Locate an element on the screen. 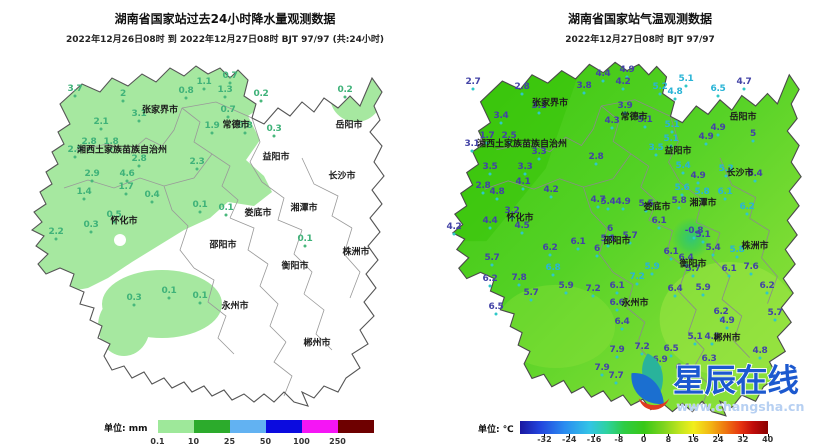 Image resolution: width=813 pixels, height=446 pixels. station-value: 2.7 is located at coordinates (473, 82).